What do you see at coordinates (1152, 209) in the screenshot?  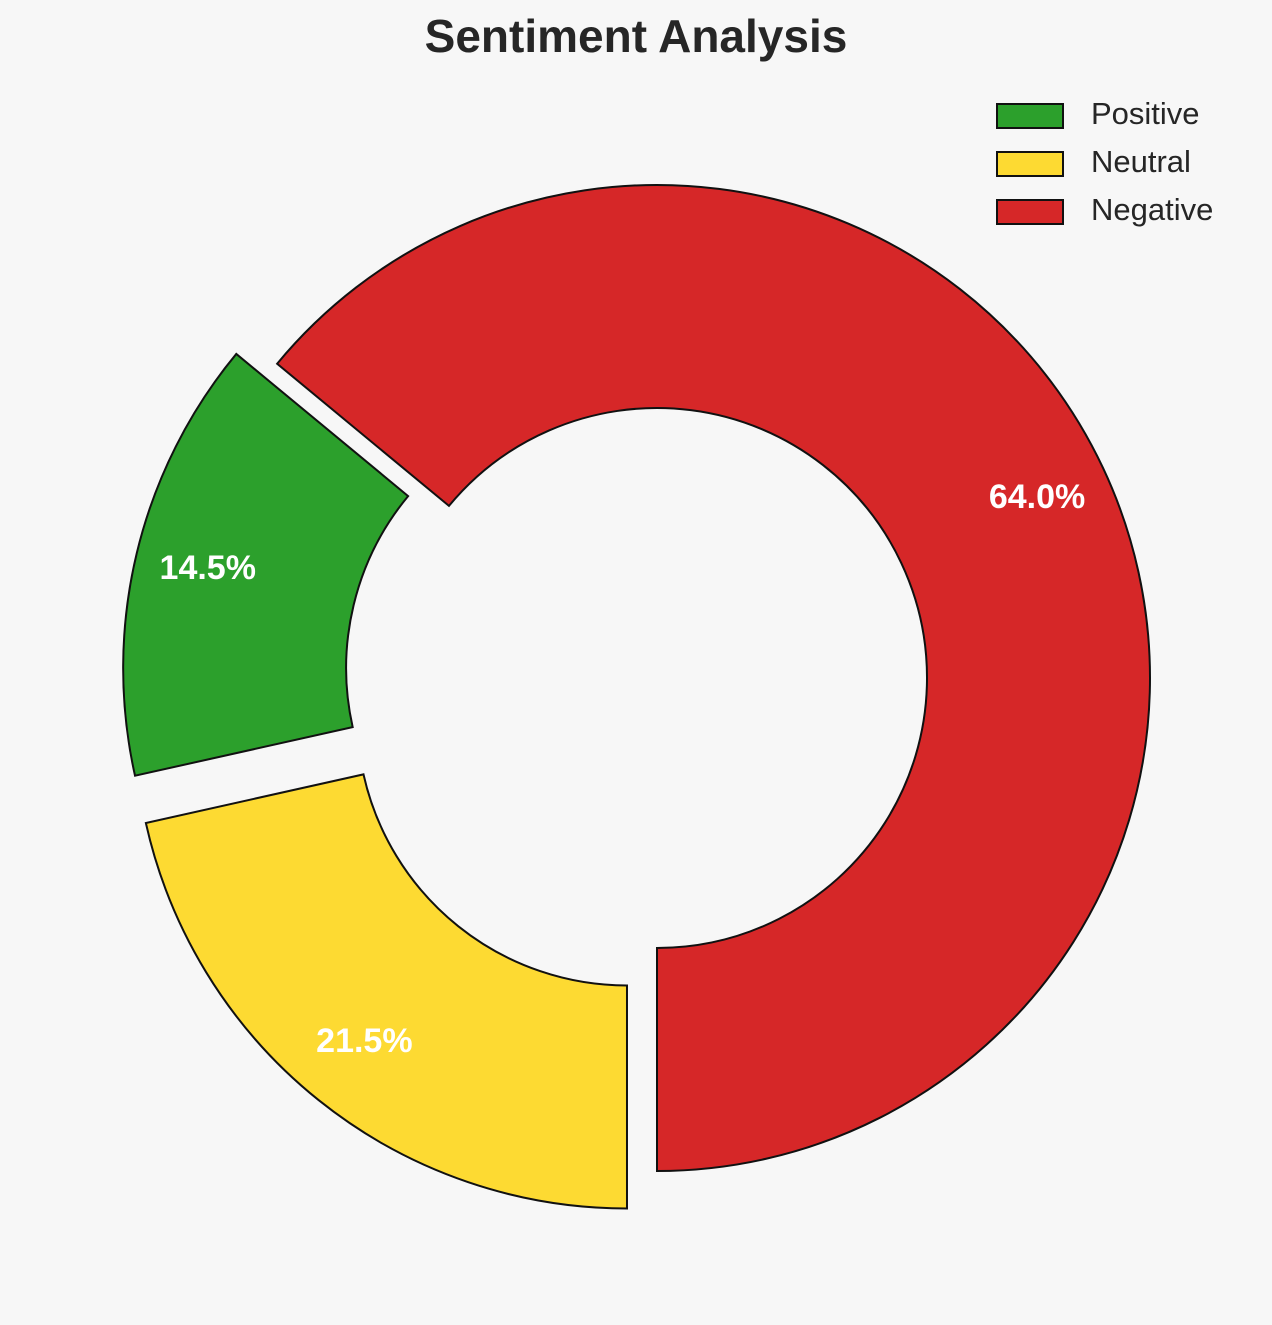 I see `legend-label: Negative` at bounding box center [1152, 209].